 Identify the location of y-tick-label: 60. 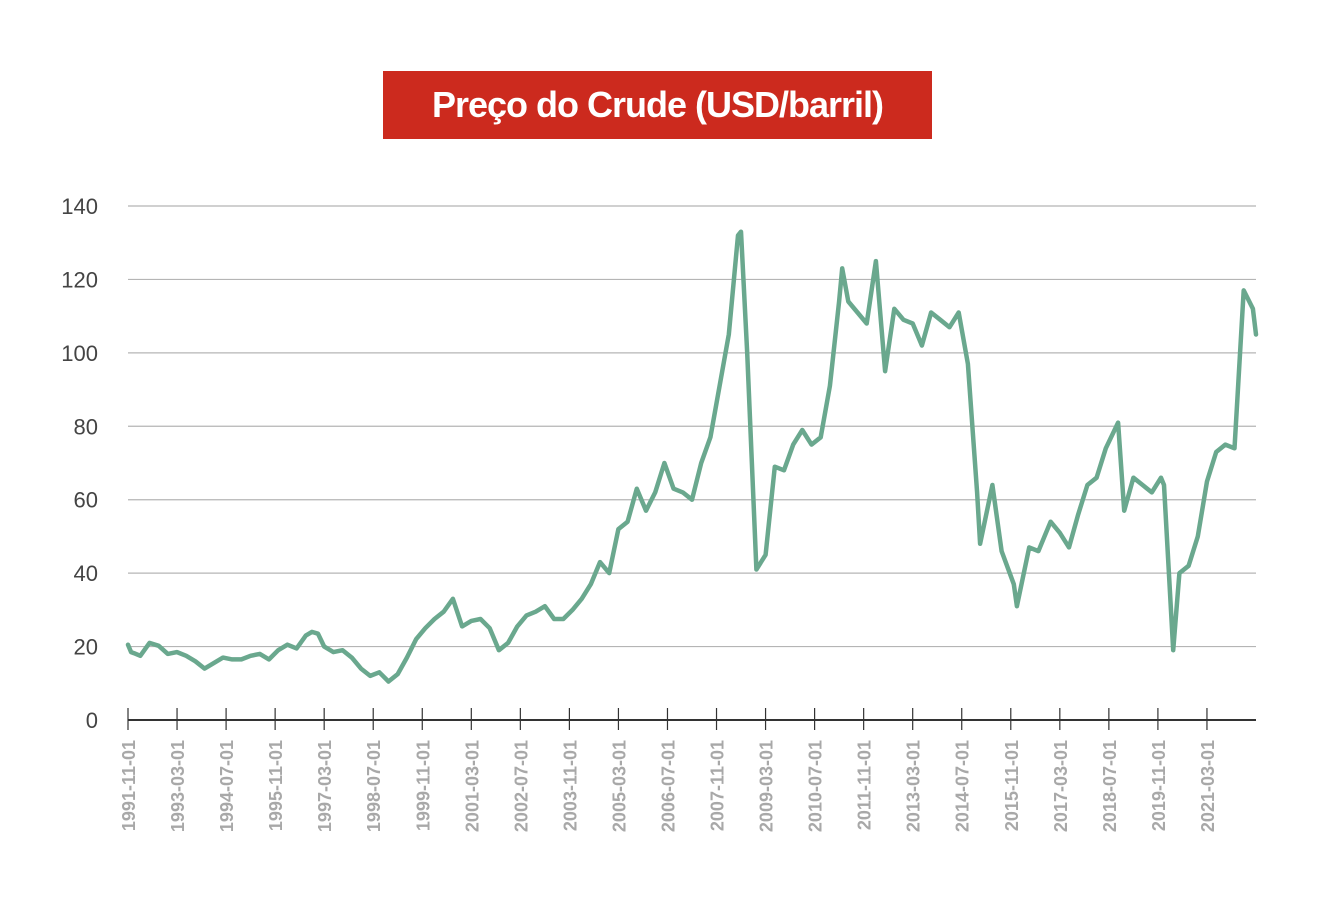
(86, 500).